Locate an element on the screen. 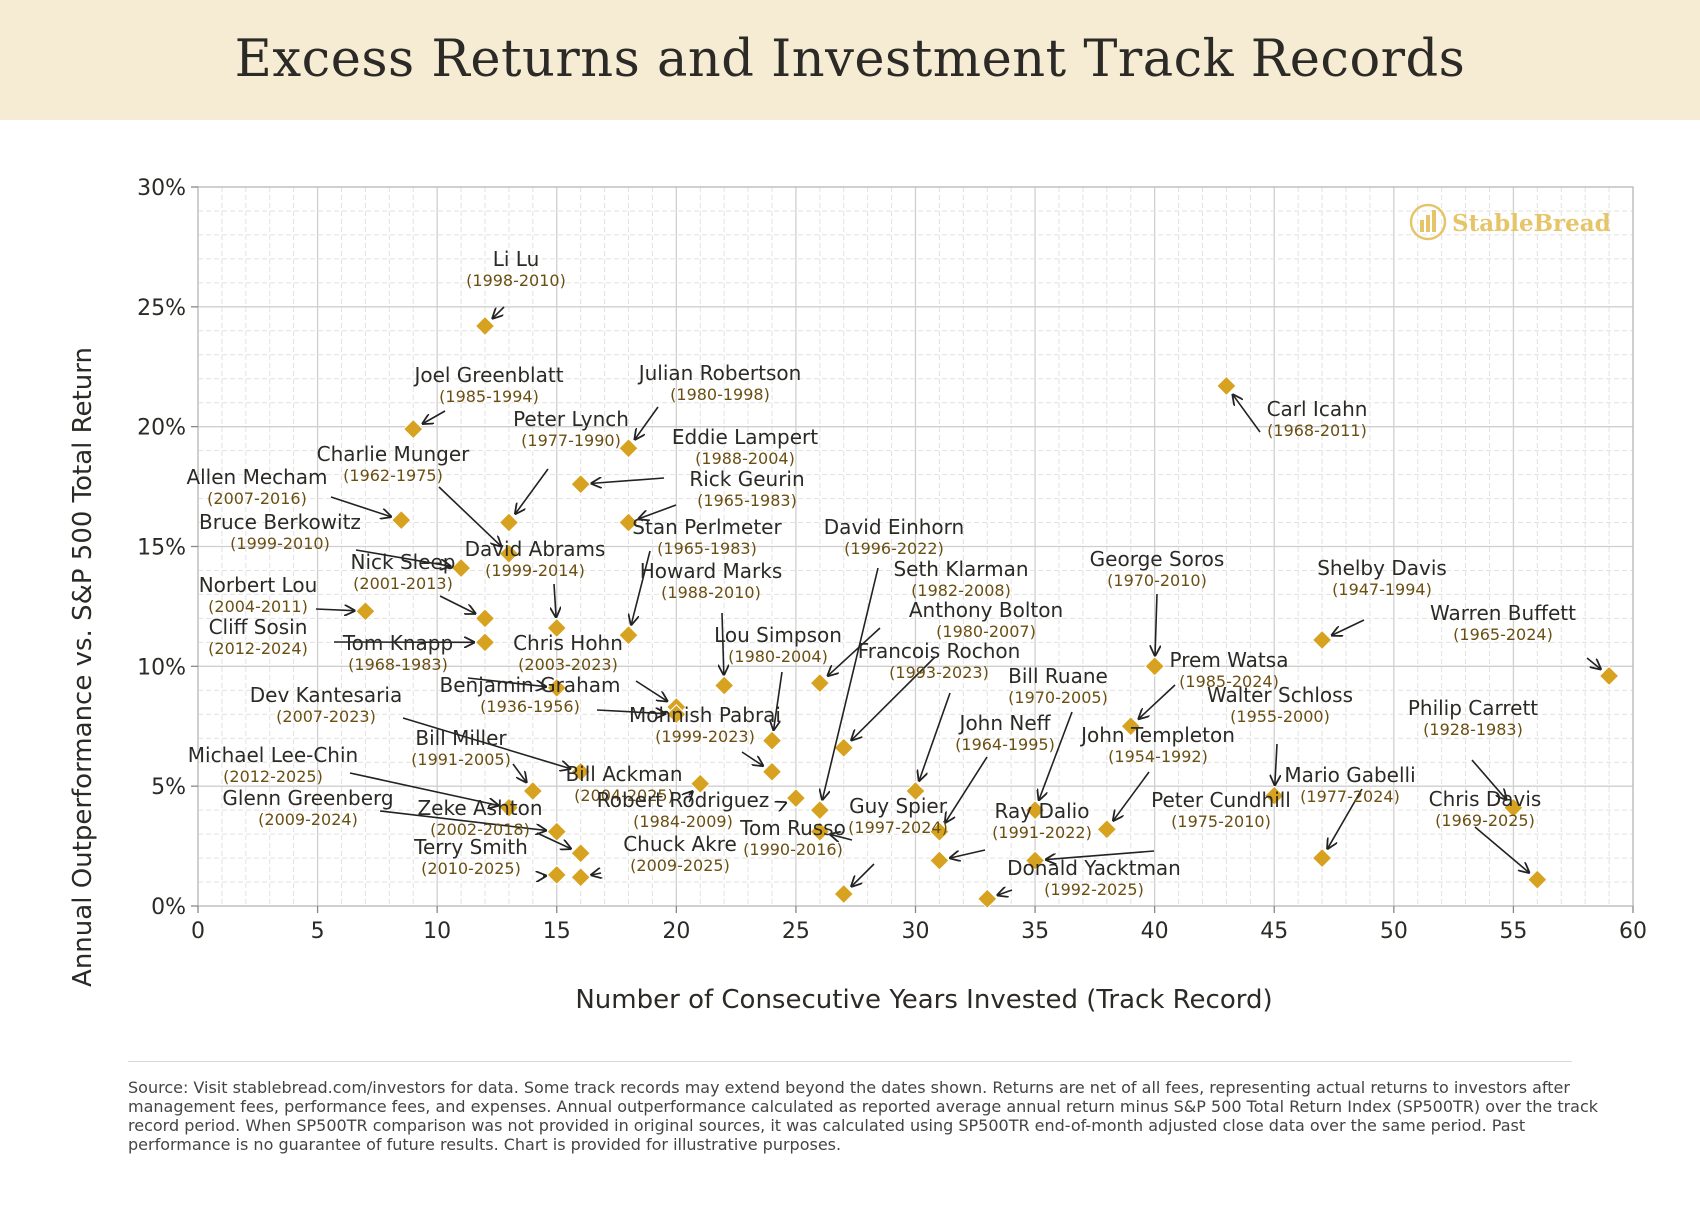 The width and height of the screenshot is (1700, 1224). arrow-philip-carrett is located at coordinates (1488, 779).